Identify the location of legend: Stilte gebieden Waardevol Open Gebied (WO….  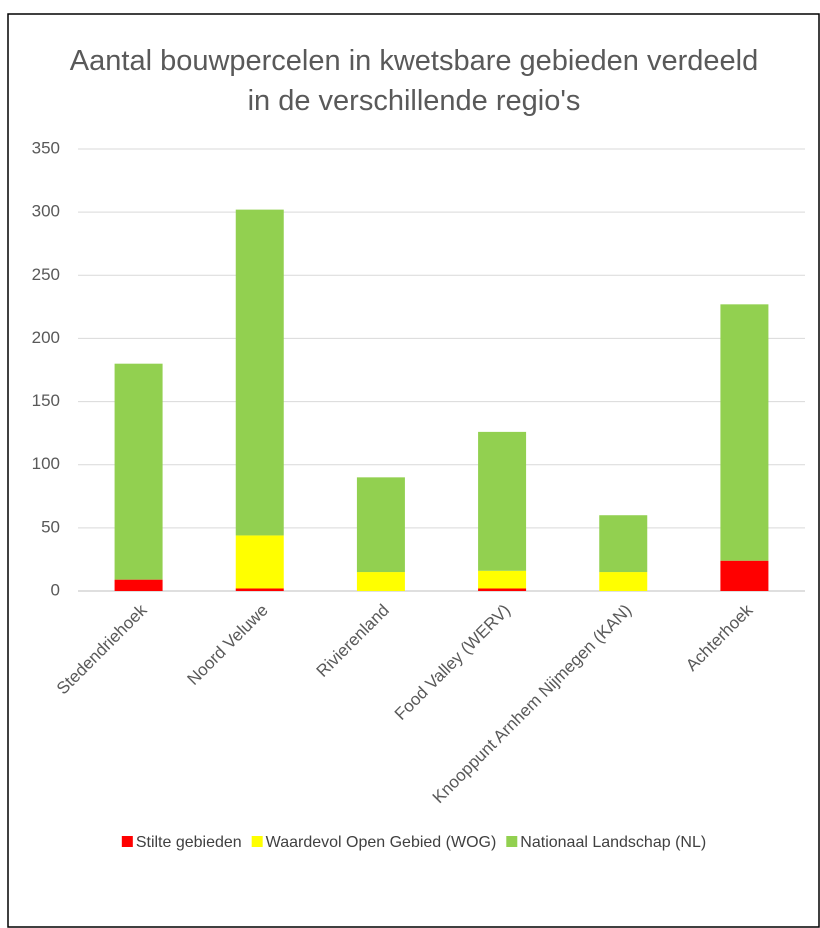
(413, 842).